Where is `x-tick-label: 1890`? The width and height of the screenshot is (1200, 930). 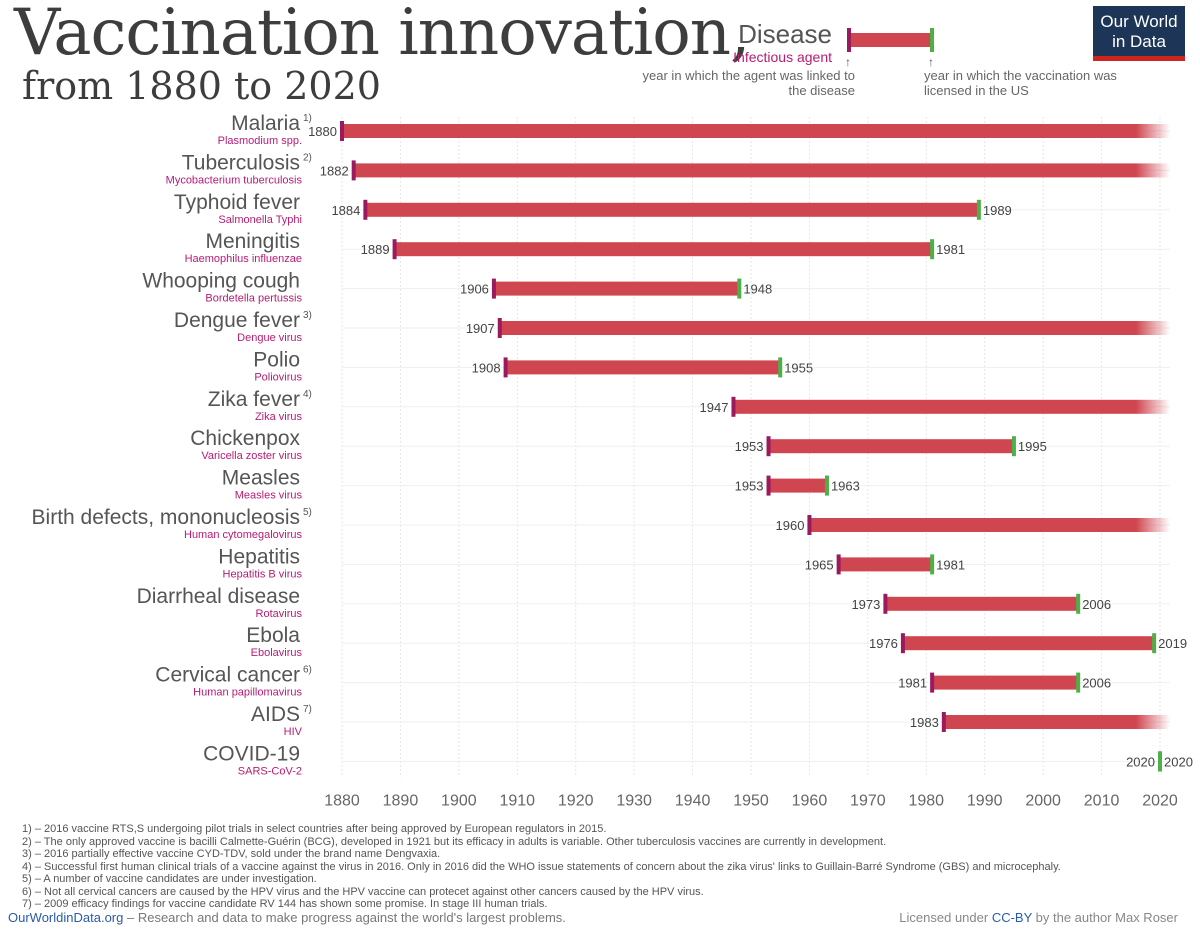 x-tick-label: 1890 is located at coordinates (401, 800).